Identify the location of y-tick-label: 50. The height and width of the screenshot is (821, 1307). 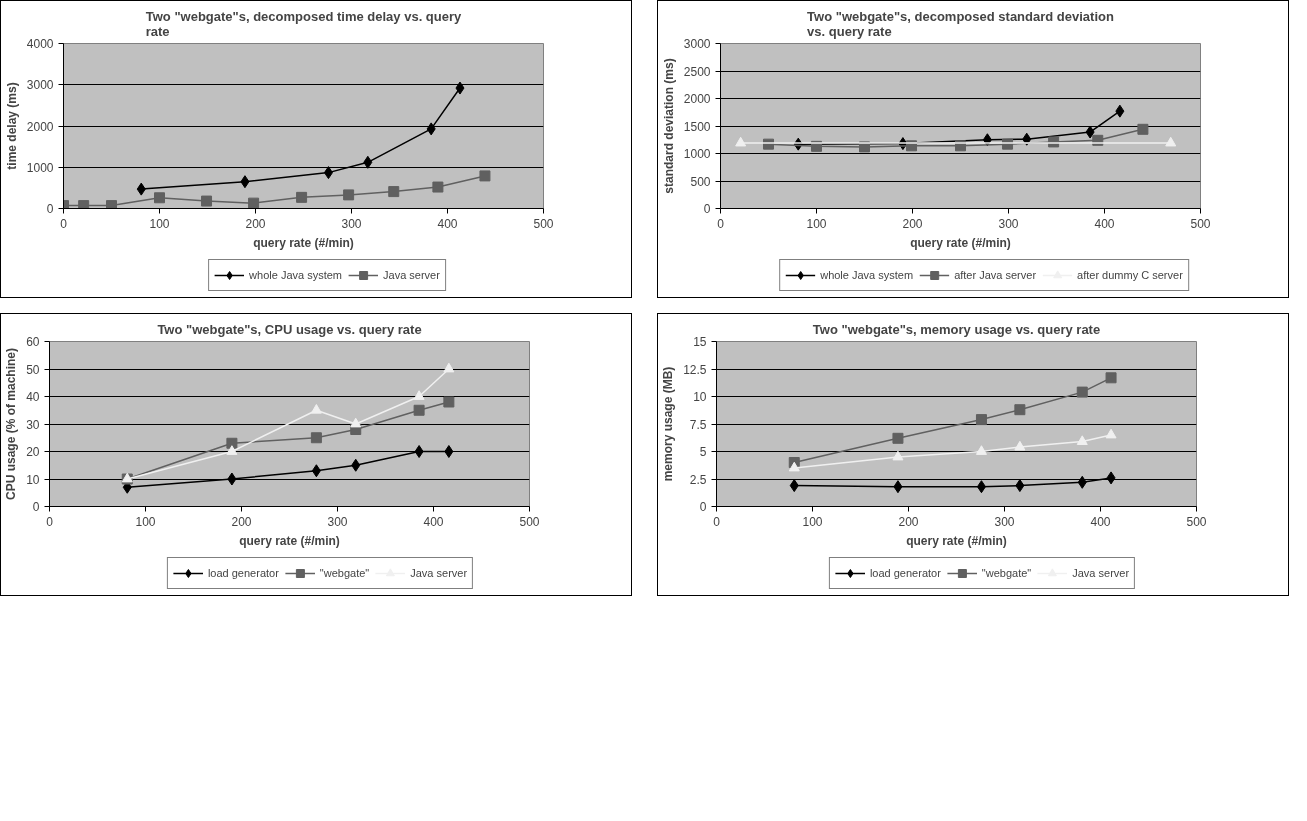
(33, 369).